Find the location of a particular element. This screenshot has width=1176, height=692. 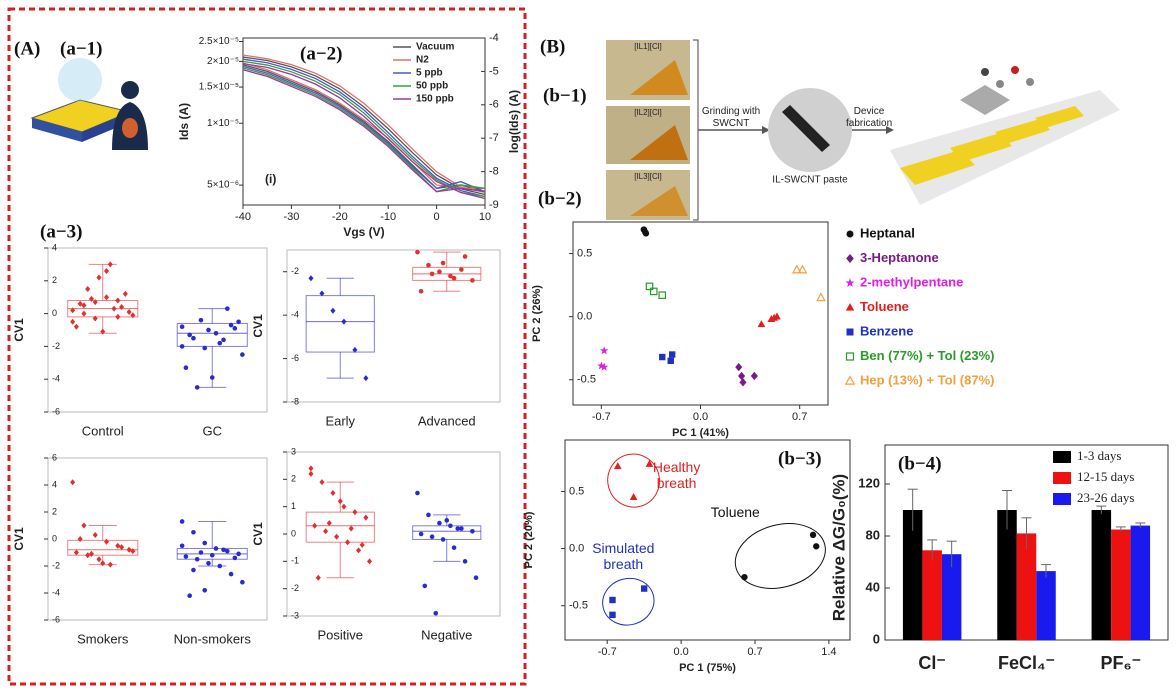

x-tick-label: 10 is located at coordinates (485, 217).